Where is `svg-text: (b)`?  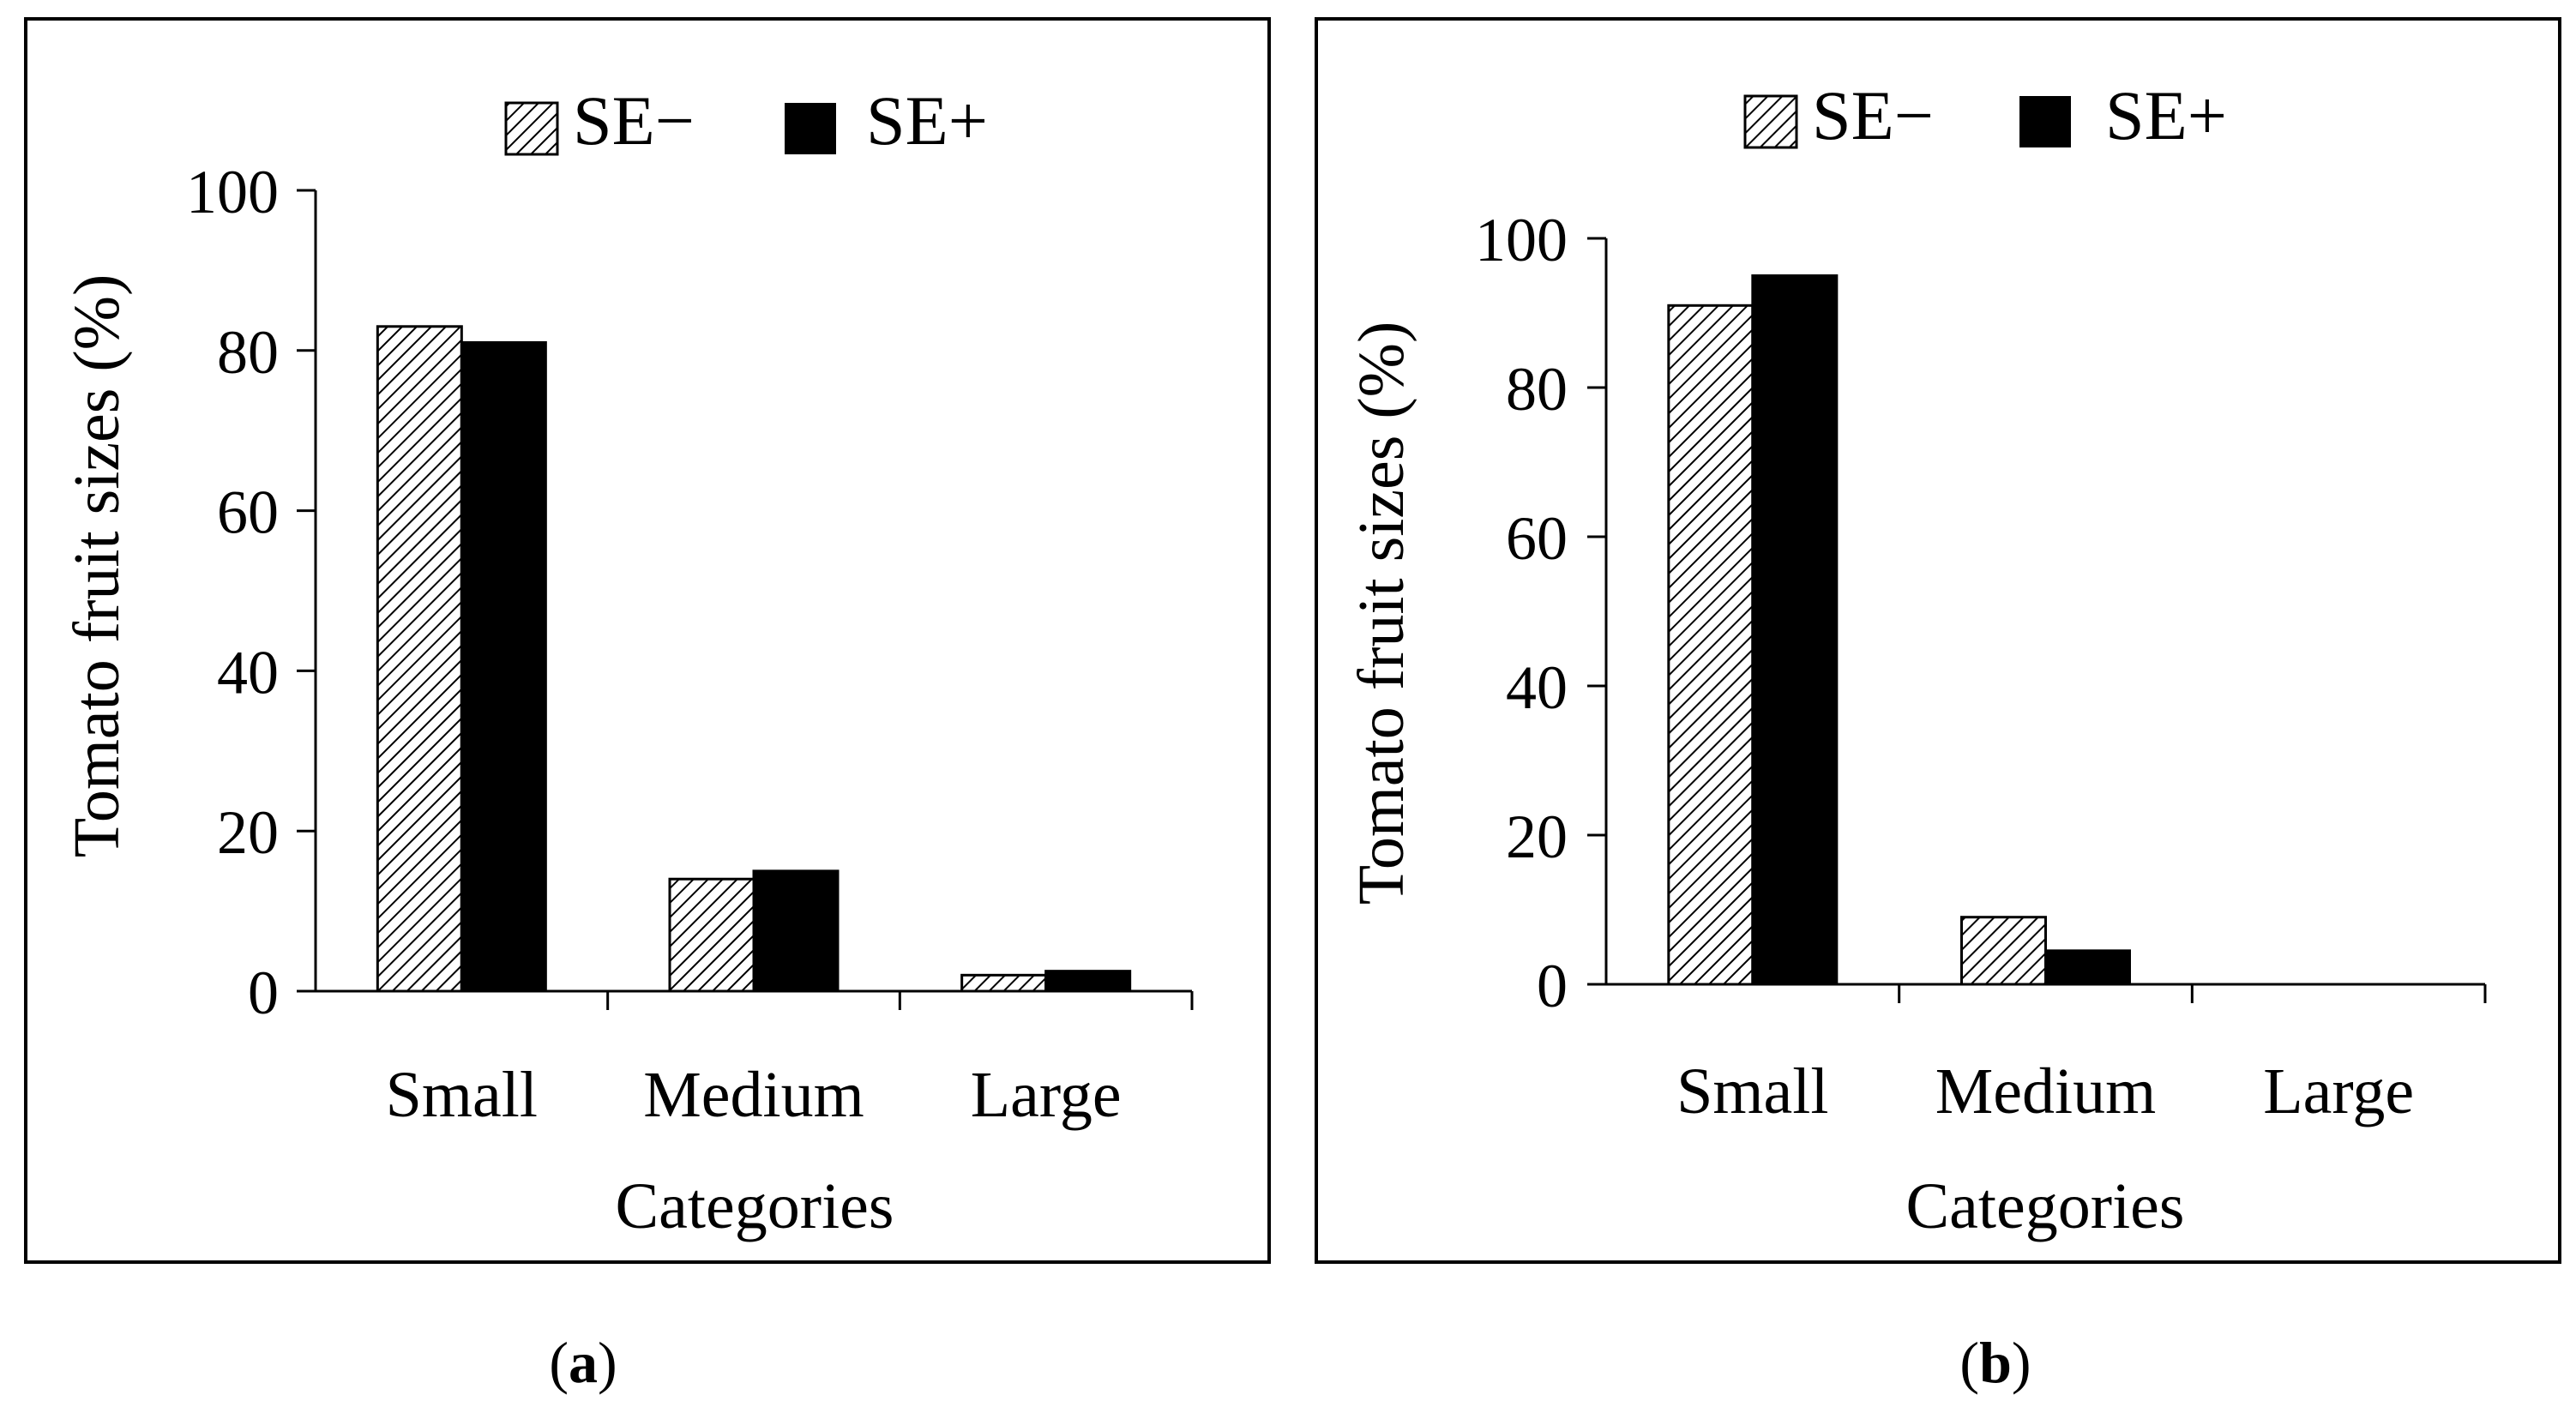 svg-text: (b) is located at coordinates (1995, 1362).